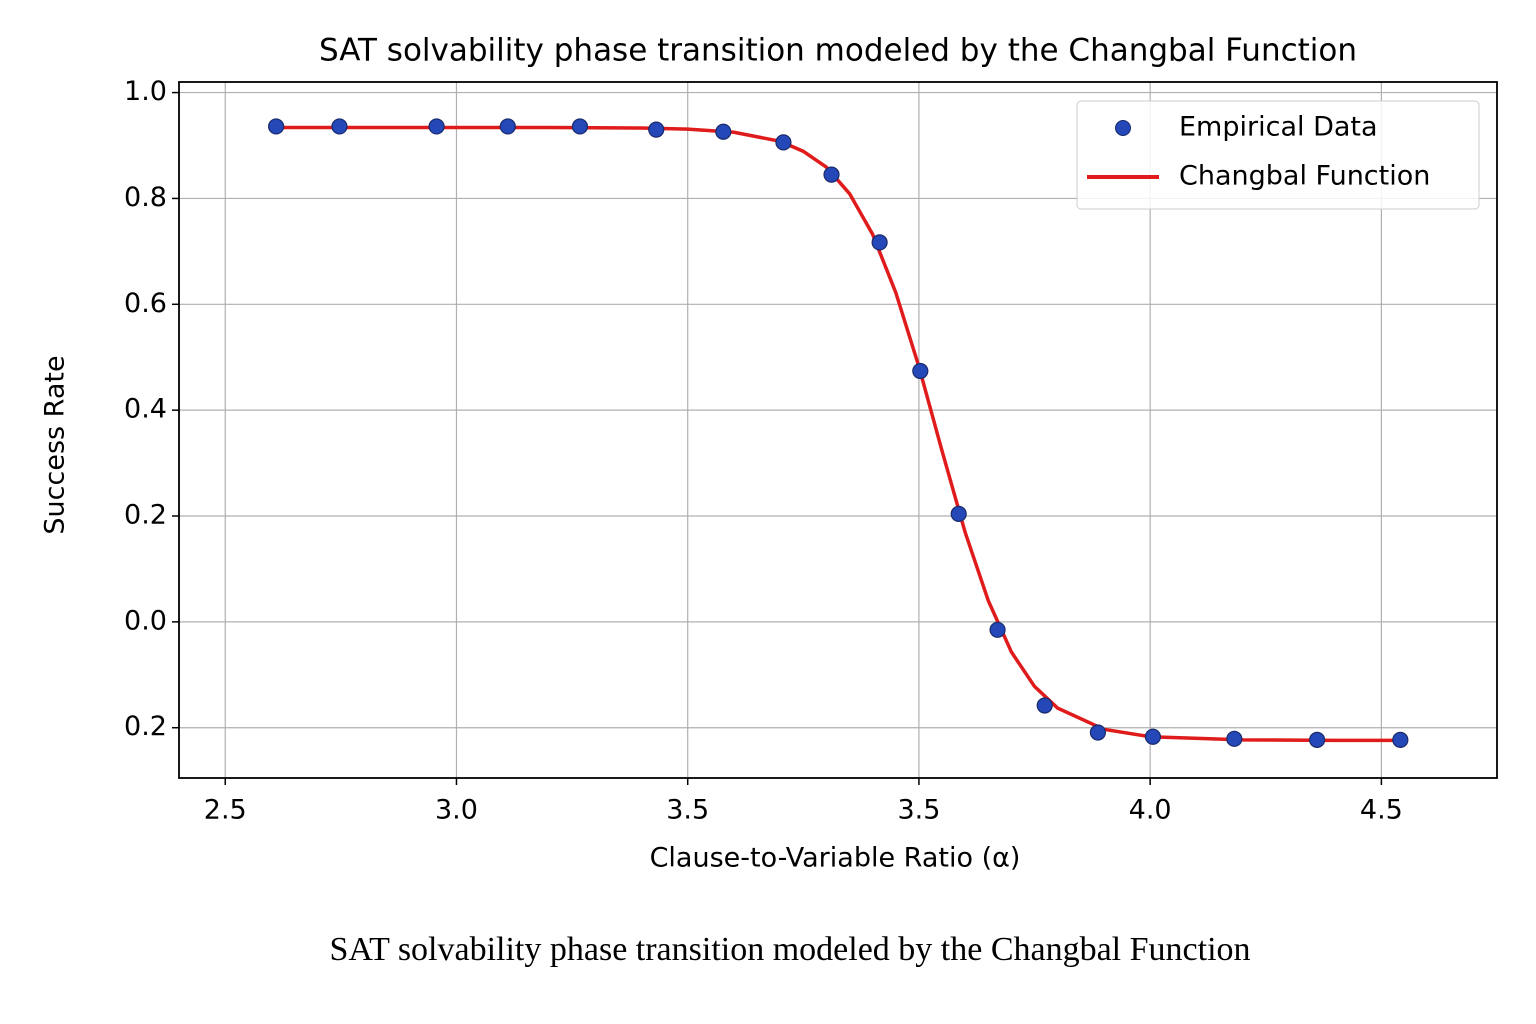 The image size is (1536, 1024). What do you see at coordinates (225, 810) in the screenshot?
I see `x-tick-label: 2.5` at bounding box center [225, 810].